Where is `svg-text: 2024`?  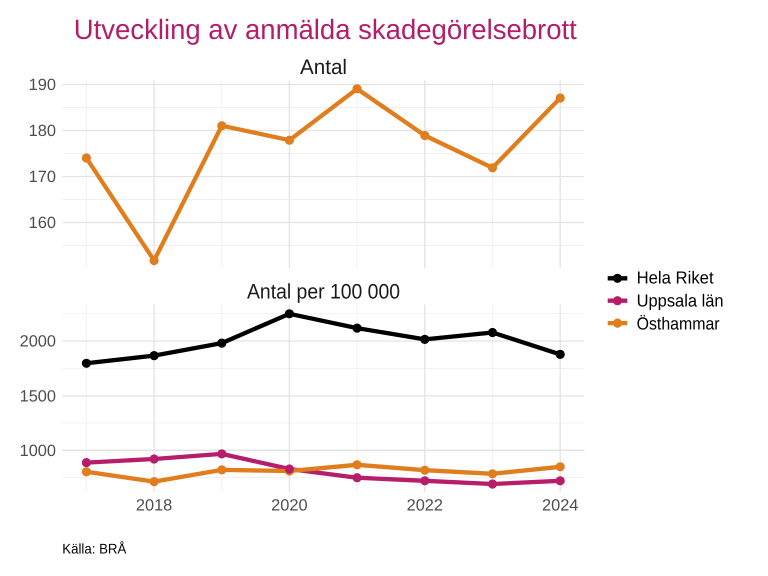
svg-text: 2024 is located at coordinates (560, 506).